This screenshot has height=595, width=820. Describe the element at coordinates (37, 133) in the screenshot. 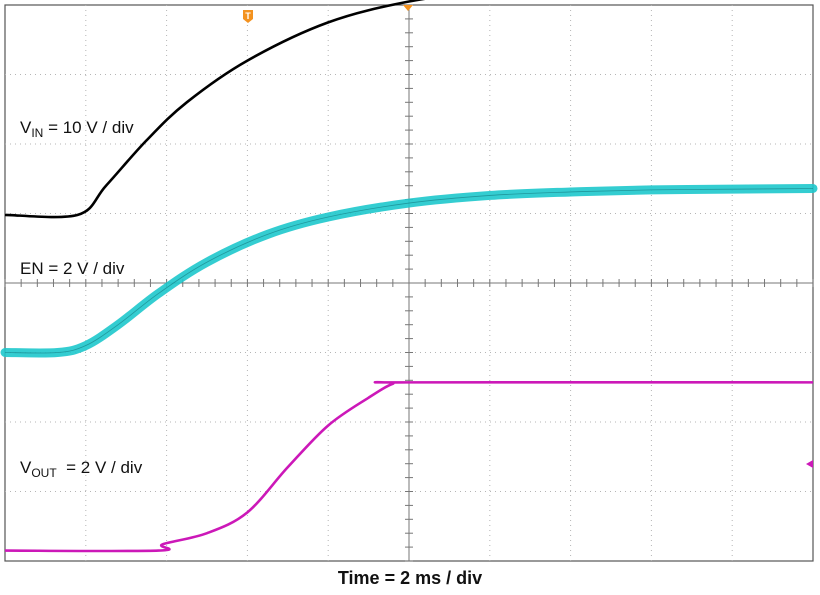

I see `vin-label-sub: IN` at that location.